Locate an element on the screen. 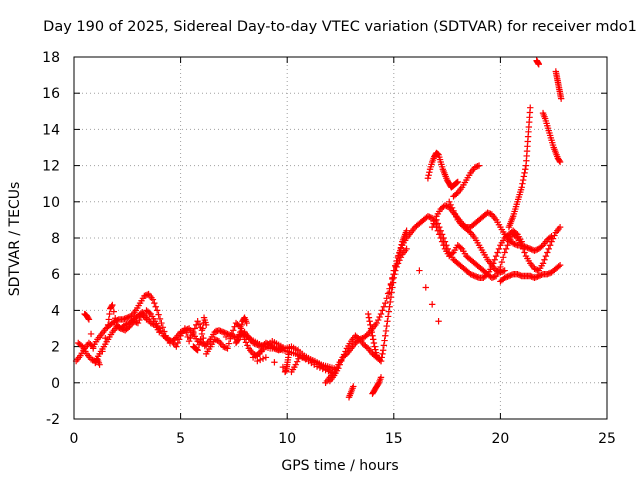 The height and width of the screenshot is (480, 640). y-tick-label: 4 is located at coordinates (55, 311).